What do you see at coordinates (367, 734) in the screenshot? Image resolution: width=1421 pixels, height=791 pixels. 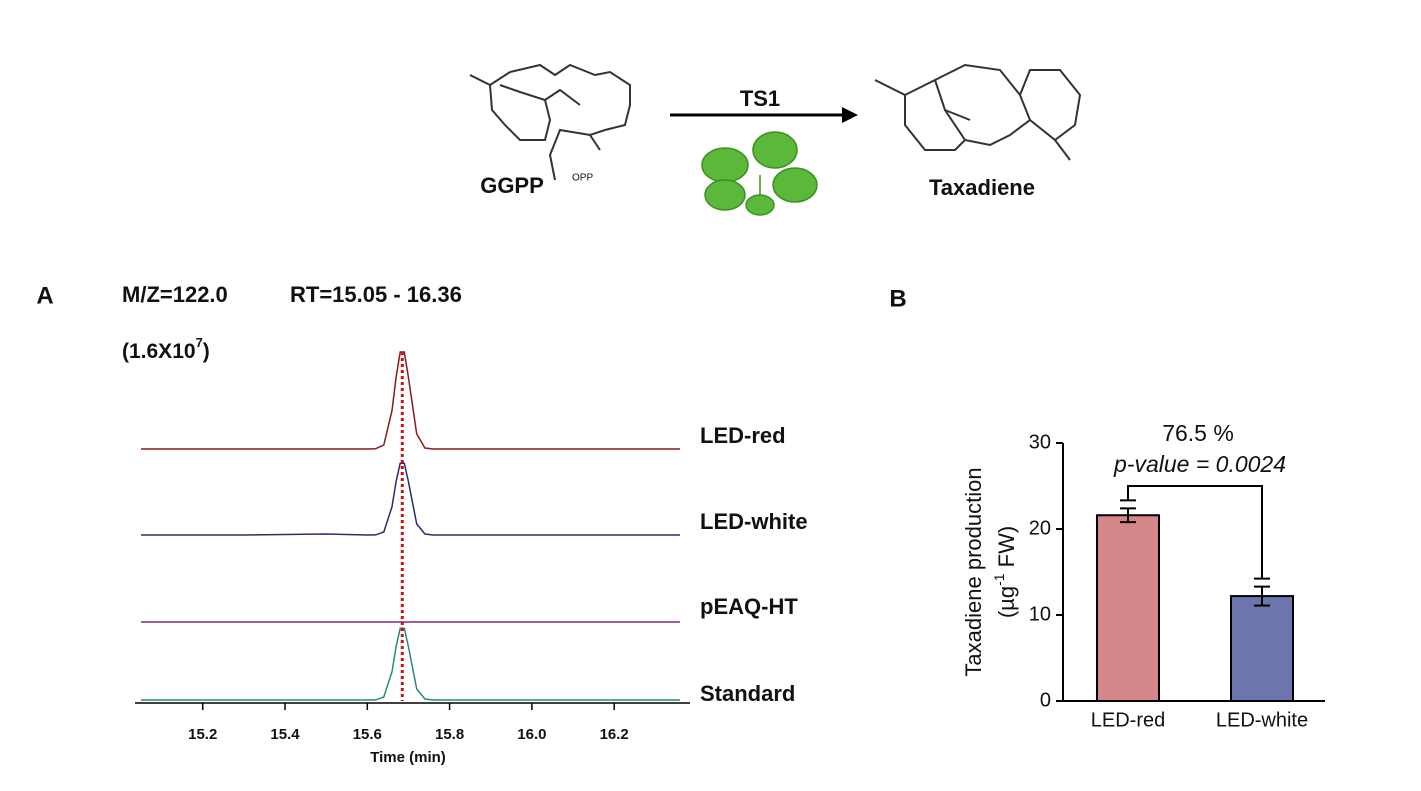 I see `x-tick-label: 15.6` at bounding box center [367, 734].